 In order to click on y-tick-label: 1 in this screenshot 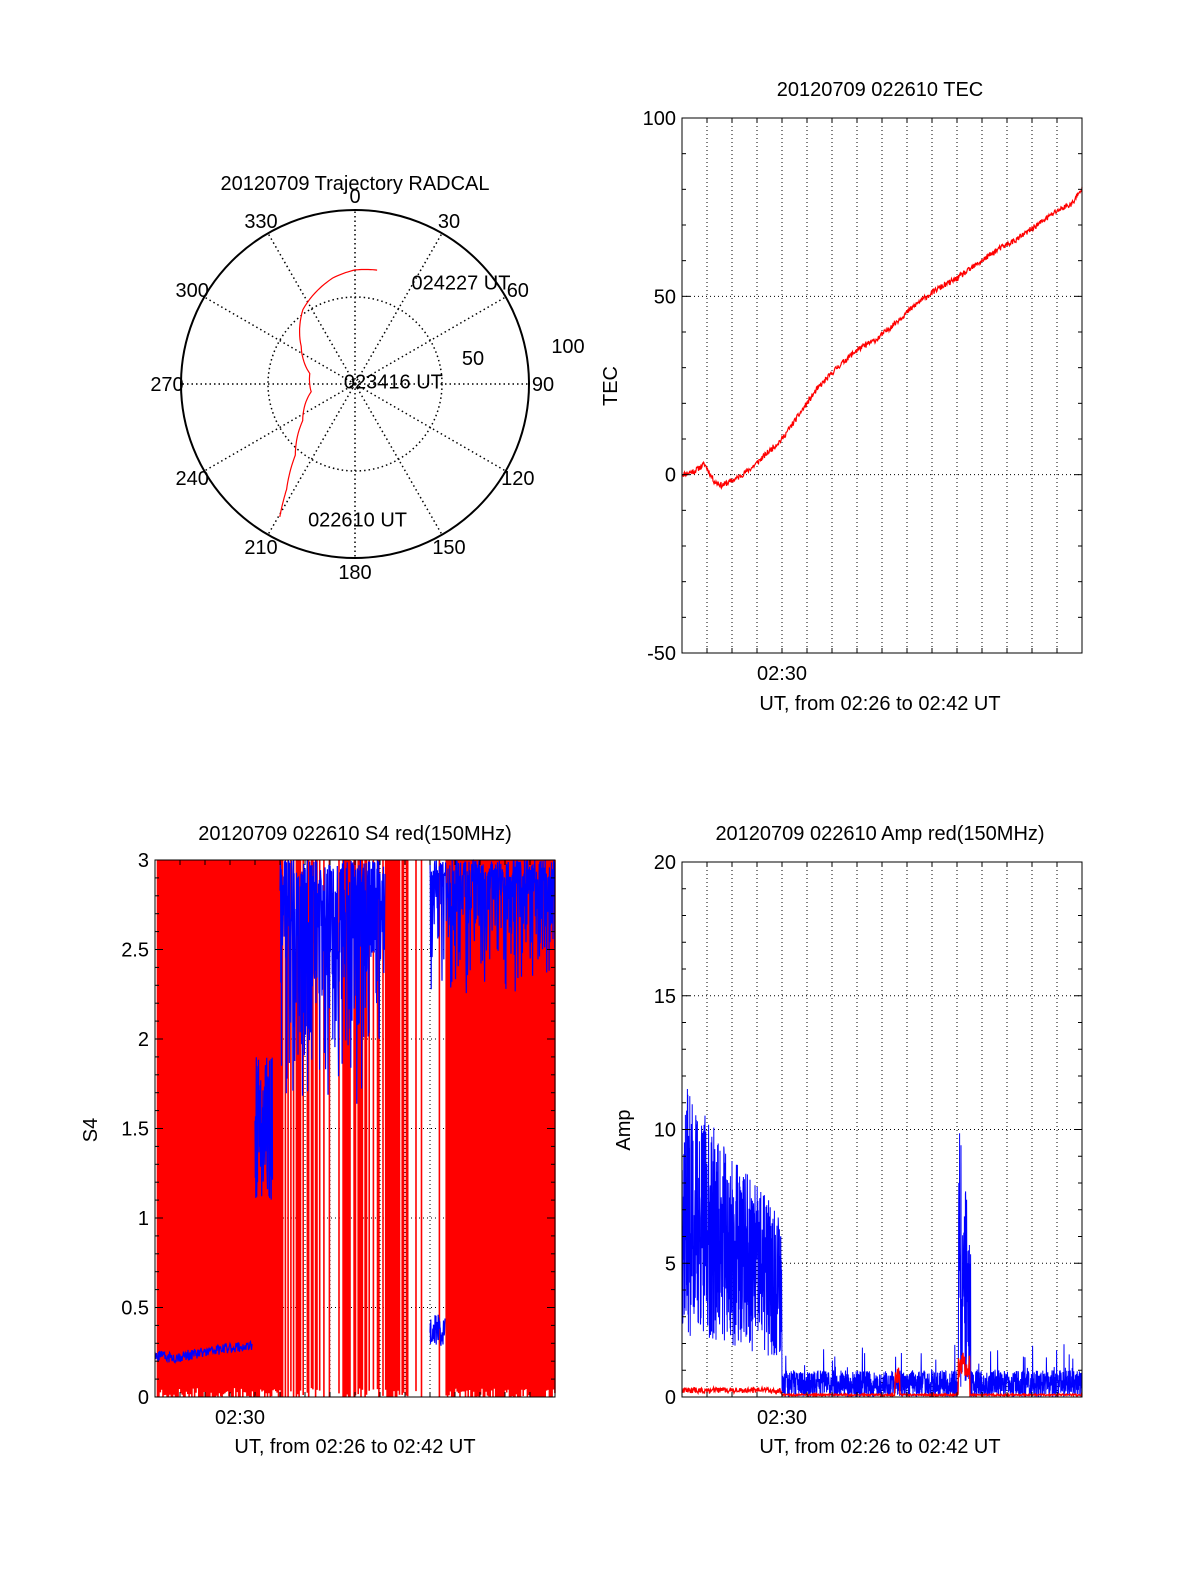, I will do `click(143, 1219)`.